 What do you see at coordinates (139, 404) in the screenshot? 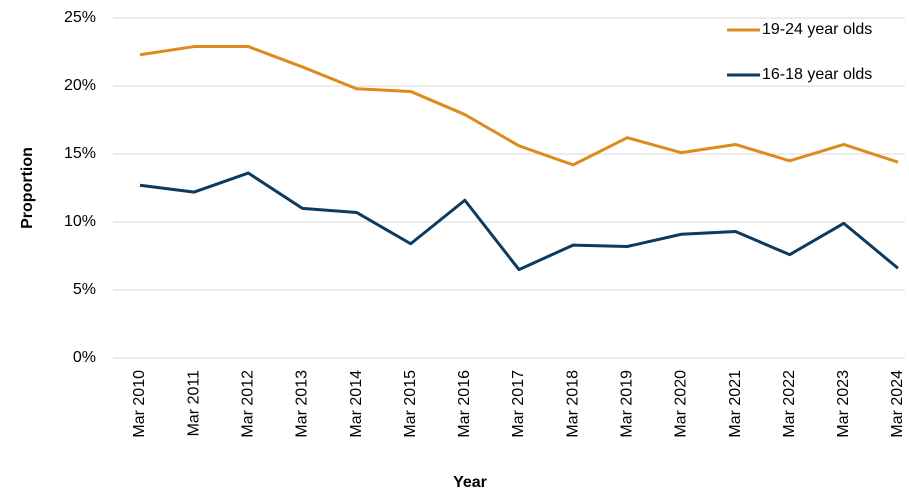
I see `x-tick-label: Mar 2010` at bounding box center [139, 404].